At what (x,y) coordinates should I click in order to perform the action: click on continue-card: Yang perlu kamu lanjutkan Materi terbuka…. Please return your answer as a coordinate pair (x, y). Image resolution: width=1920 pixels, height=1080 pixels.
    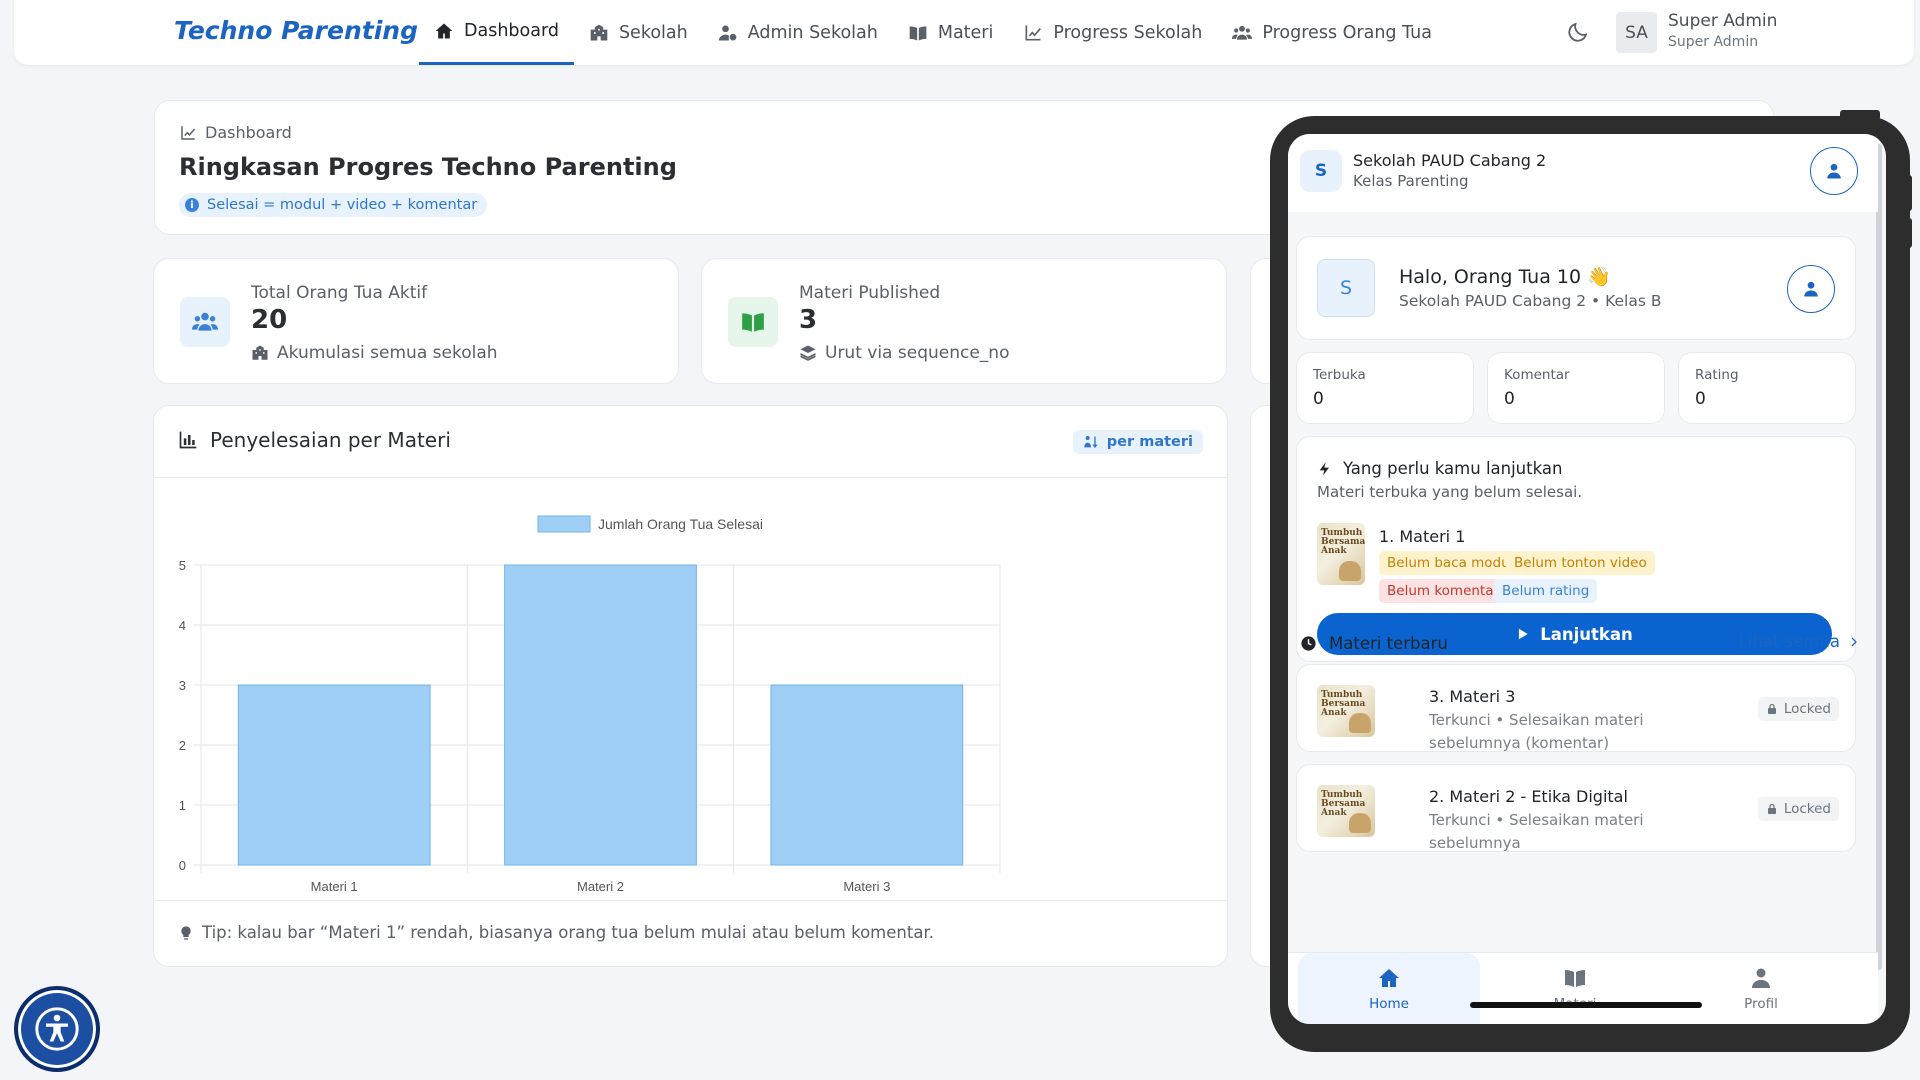
    Looking at the image, I should click on (1576, 549).